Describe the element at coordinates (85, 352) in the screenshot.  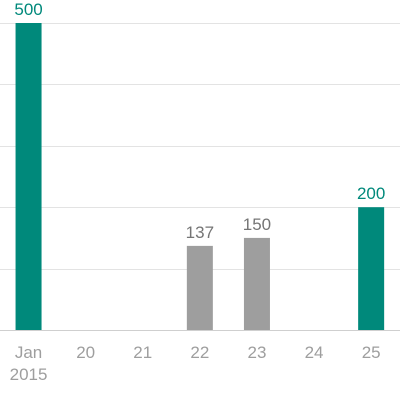
I see `x-tick-label-2: 20` at that location.